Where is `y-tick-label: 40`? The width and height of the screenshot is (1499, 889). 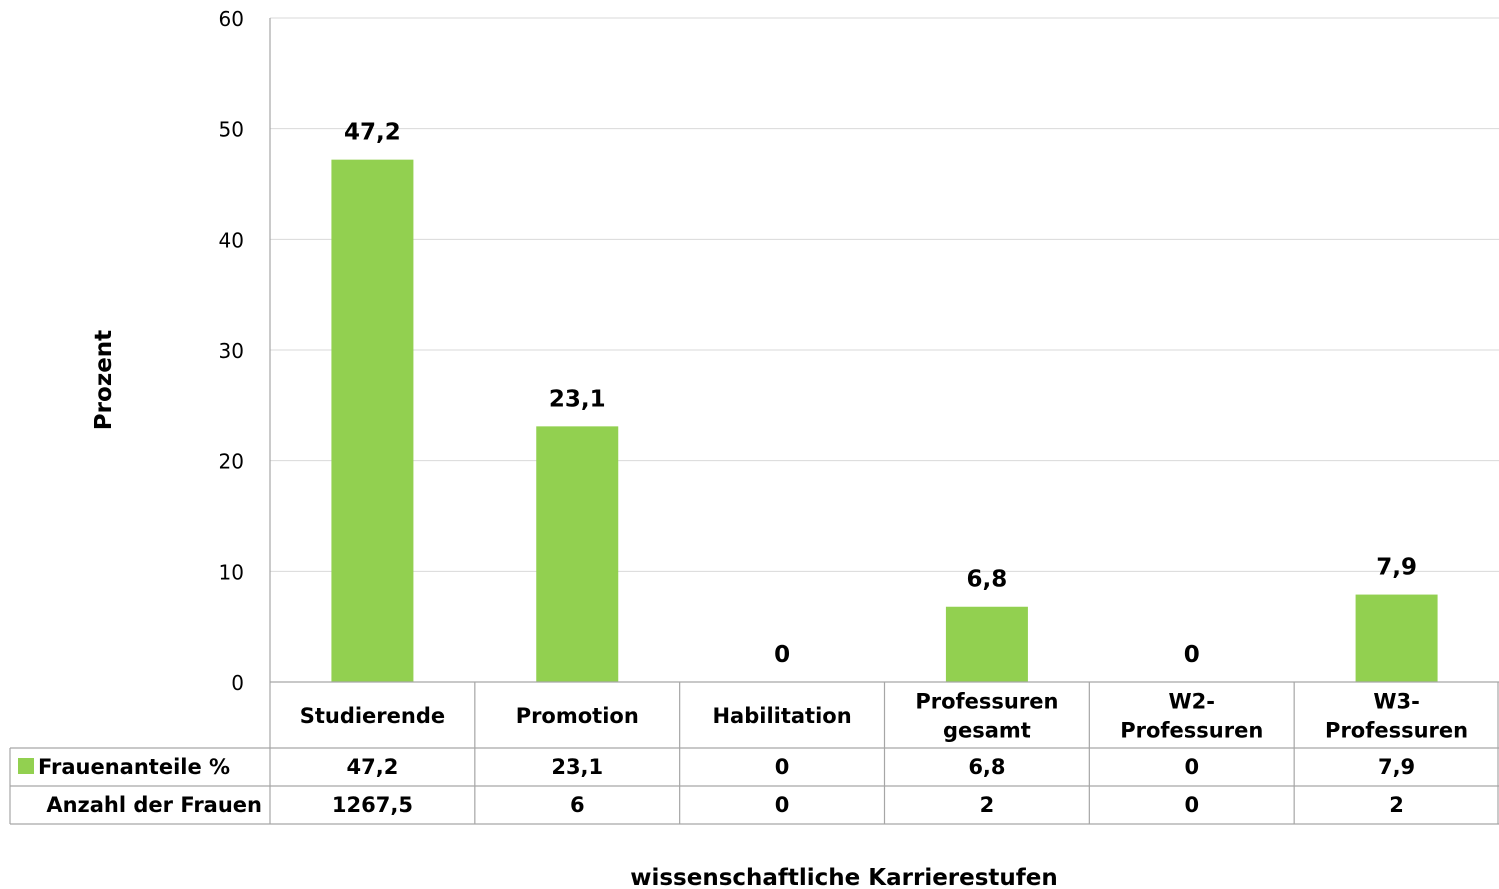 y-tick-label: 40 is located at coordinates (231, 240).